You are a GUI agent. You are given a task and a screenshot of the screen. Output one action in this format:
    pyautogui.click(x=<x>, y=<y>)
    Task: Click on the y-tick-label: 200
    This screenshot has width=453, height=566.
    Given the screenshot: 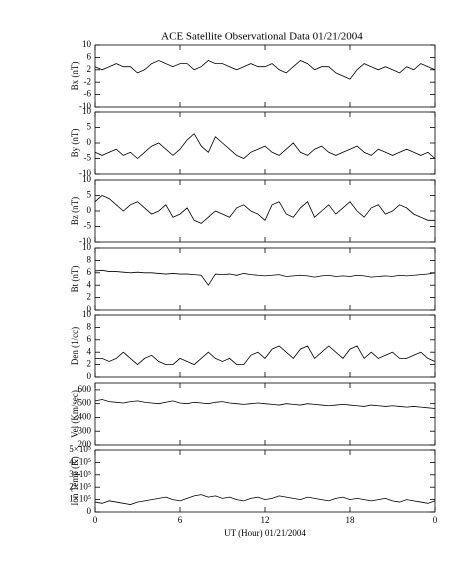 What is the action you would take?
    pyautogui.click(x=85, y=444)
    